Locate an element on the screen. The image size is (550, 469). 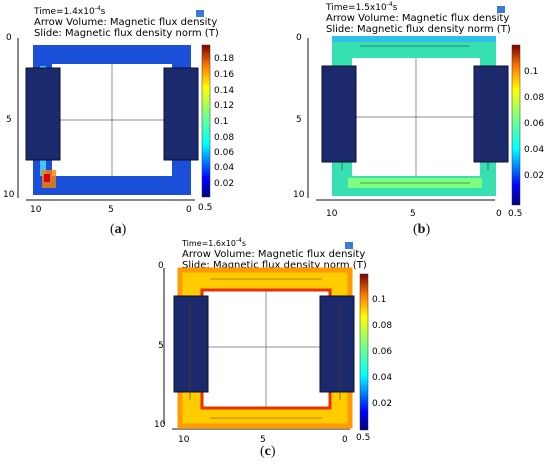
colorbar-tick: 0.12 is located at coordinates (224, 106).